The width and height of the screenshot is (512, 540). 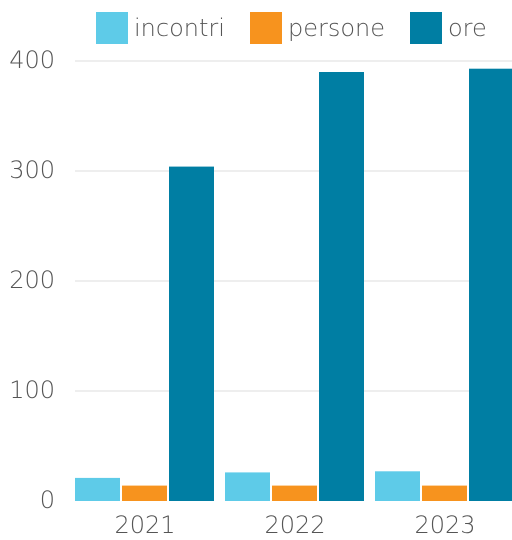 What do you see at coordinates (32, 390) in the screenshot?
I see `y-tick-label: 100` at bounding box center [32, 390].